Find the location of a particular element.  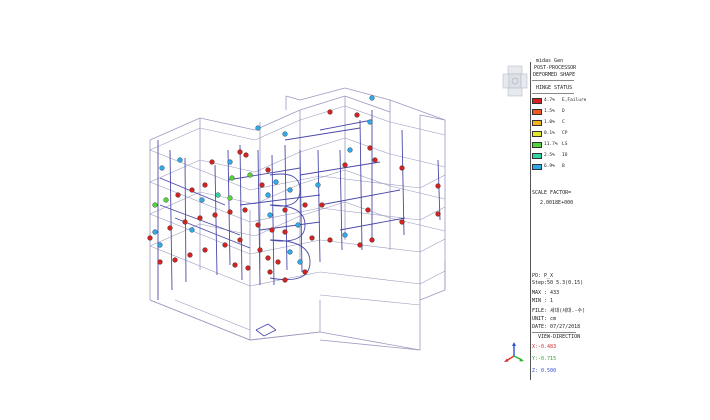

axis-triad-icon is located at coordinates (514, 353).